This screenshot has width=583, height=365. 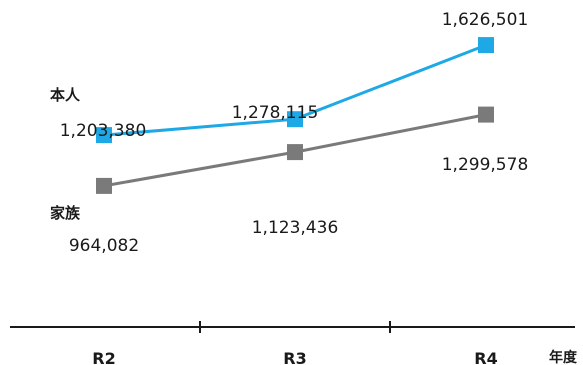 I want to click on data-point-honnin-r3, so click(x=295, y=119).